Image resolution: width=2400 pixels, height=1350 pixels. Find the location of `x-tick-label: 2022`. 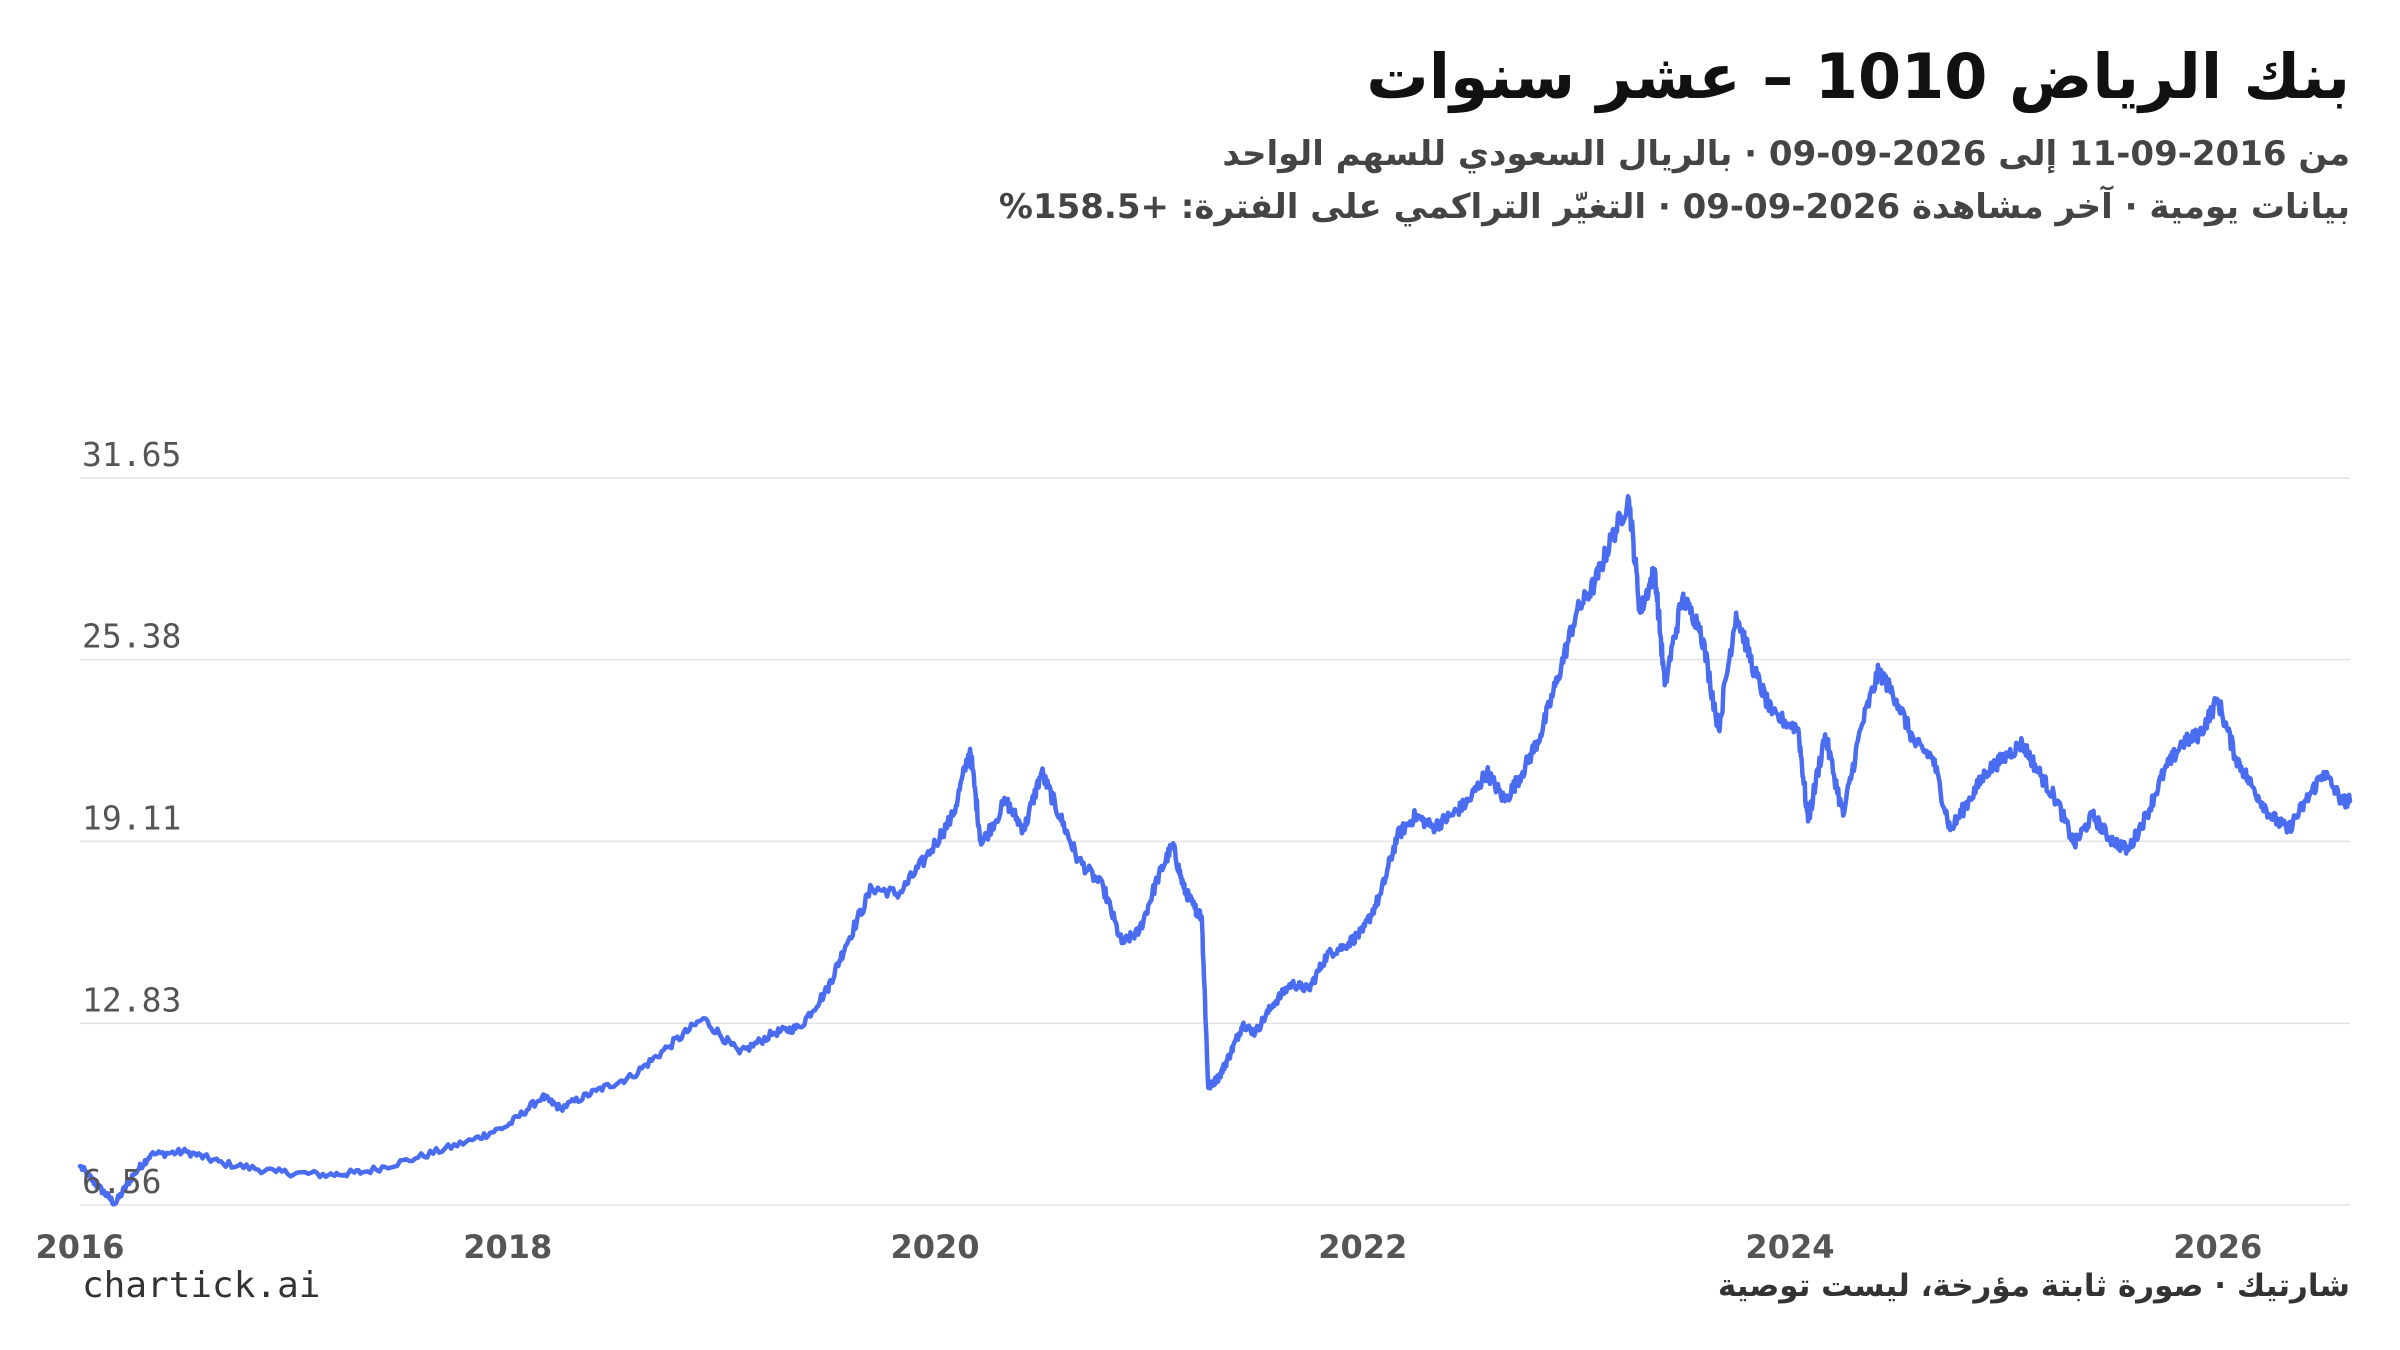

x-tick-label: 2022 is located at coordinates (1362, 1247).